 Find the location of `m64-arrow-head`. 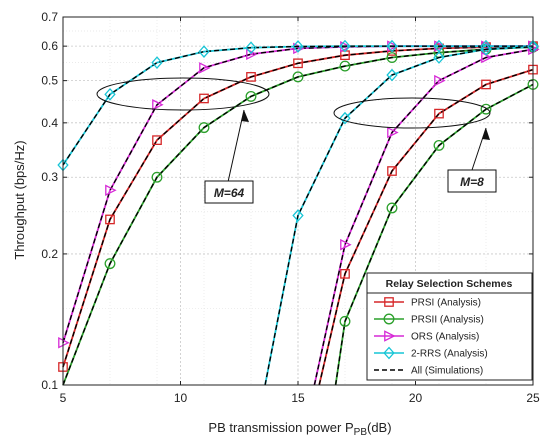

m64-arrow-head is located at coordinates (245, 116).